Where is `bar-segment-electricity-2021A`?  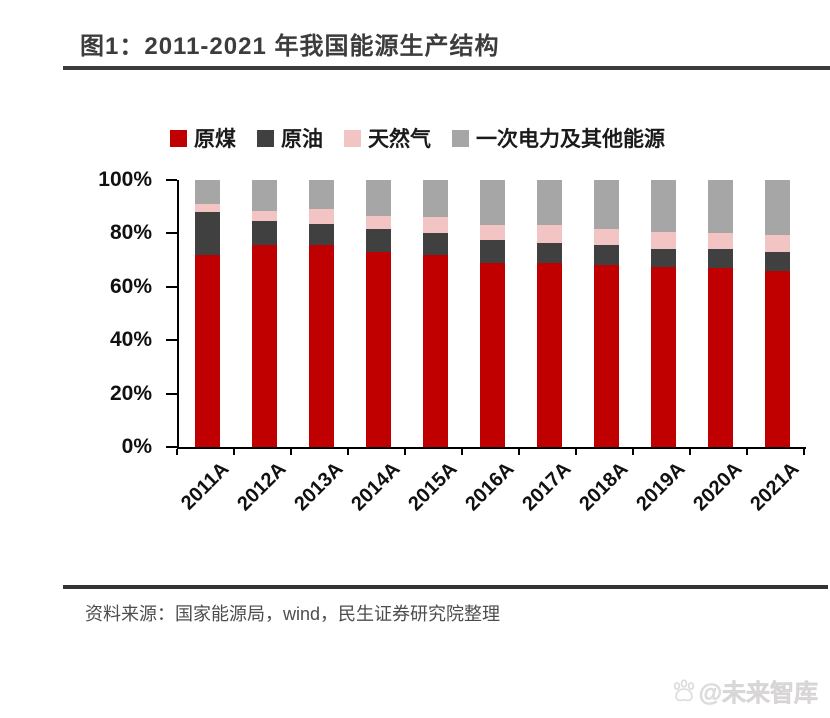
bar-segment-electricity-2021A is located at coordinates (777, 207).